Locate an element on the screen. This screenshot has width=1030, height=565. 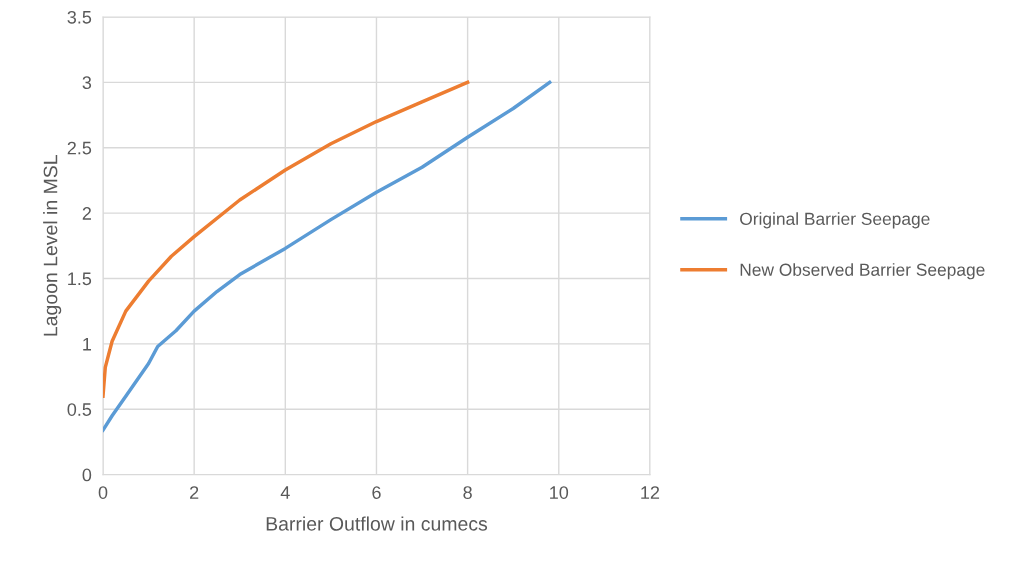
y-tick-label: 3 is located at coordinates (87, 83).